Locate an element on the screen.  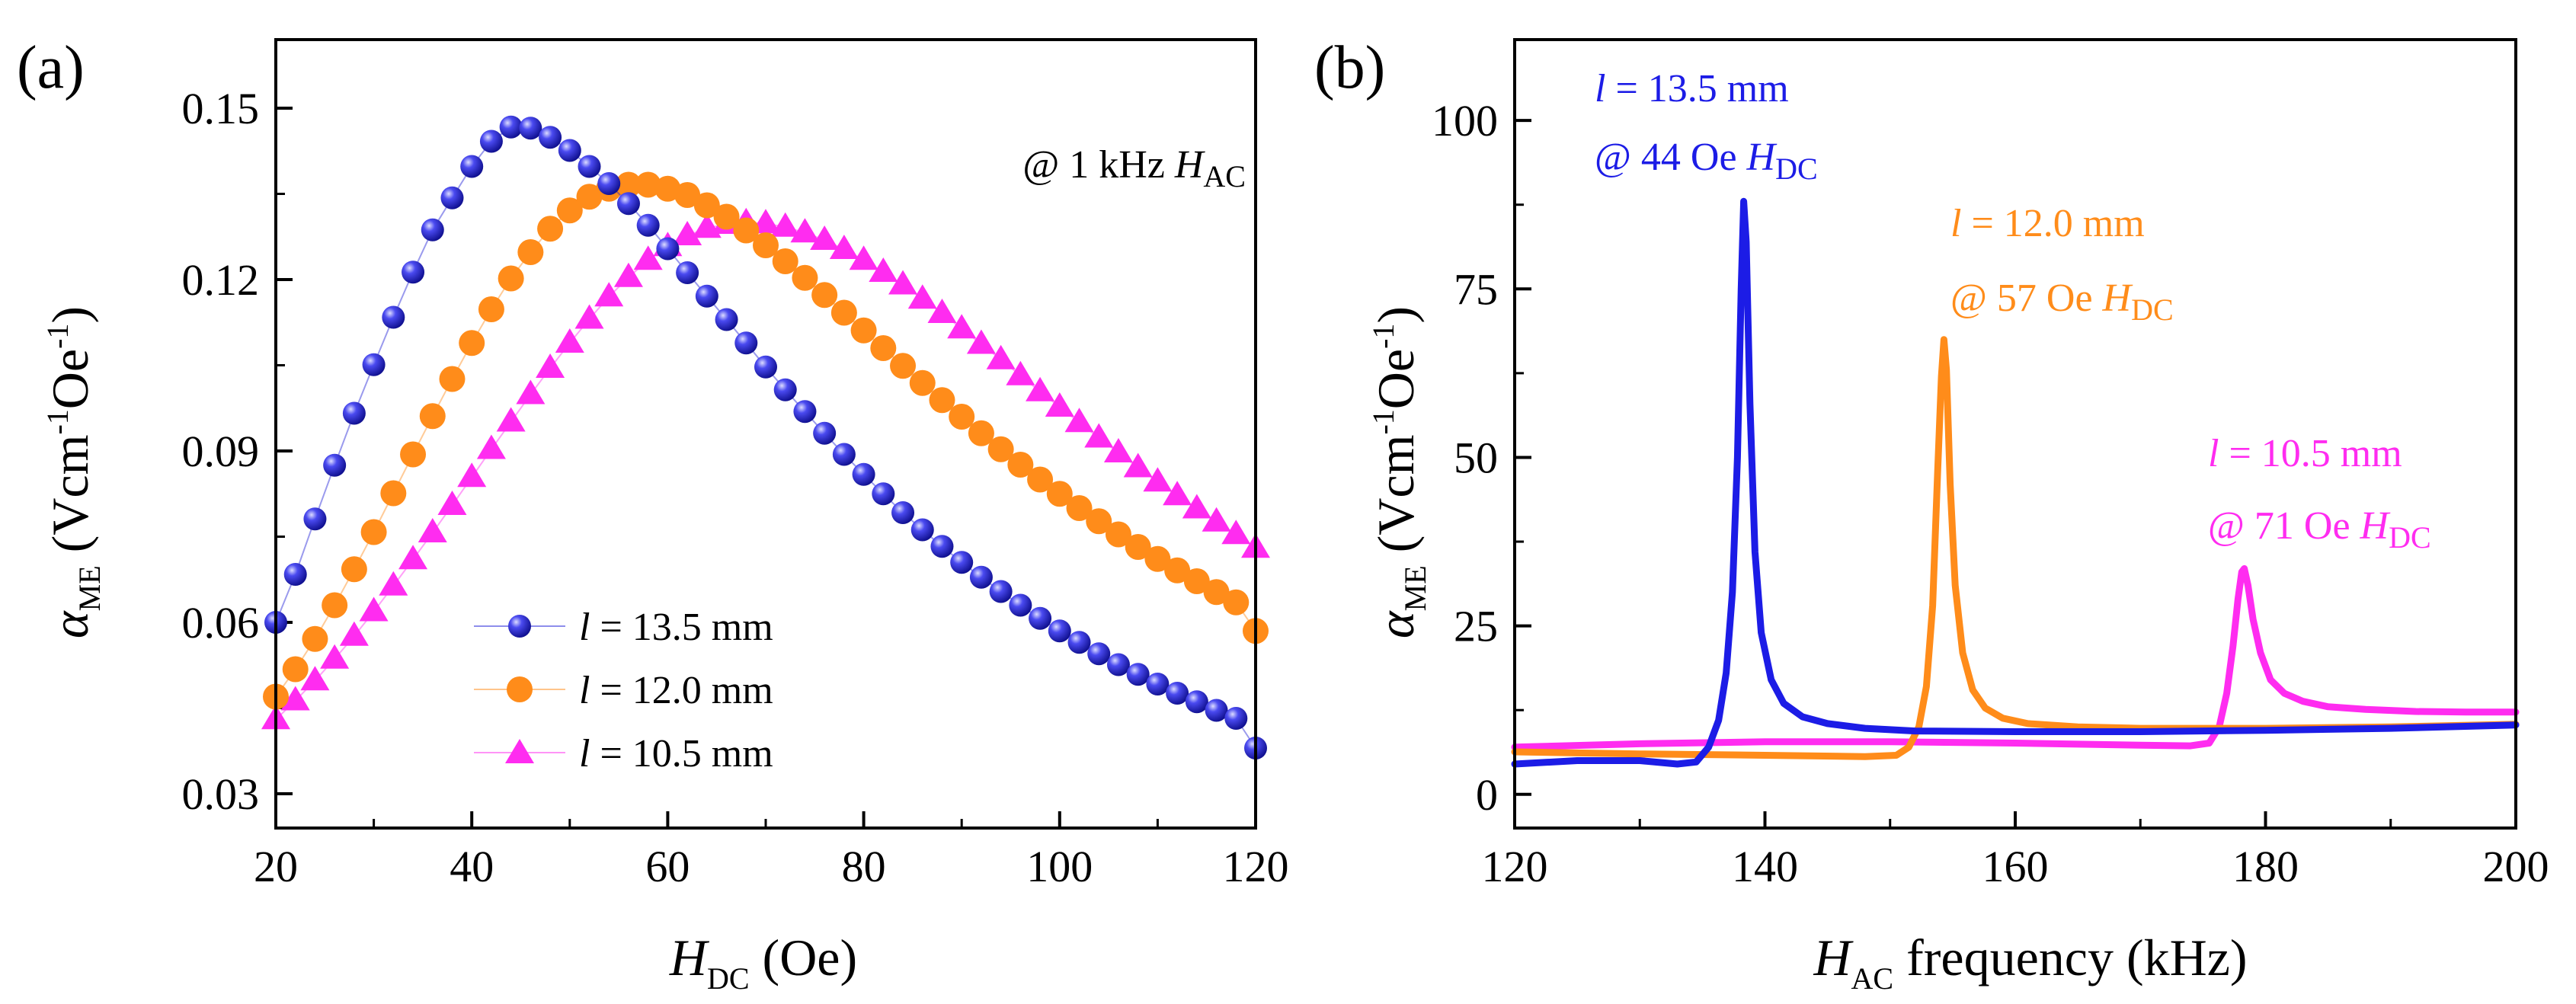
panel-a-y-axis-label: αME (Vcm-1Oe-1) is located at coordinates (73, 472).